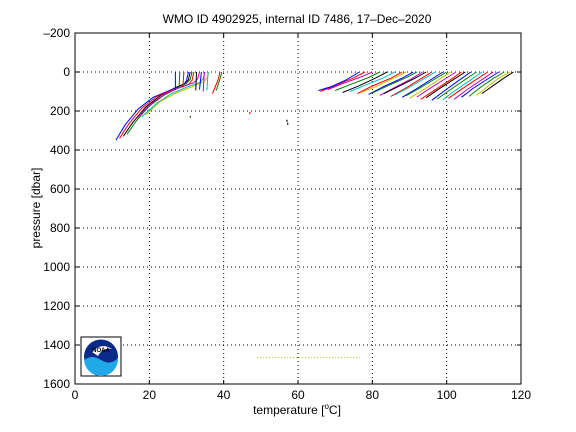 This screenshot has width=576, height=432. I want to click on x-axis-label: temperature [oC], so click(297, 409).